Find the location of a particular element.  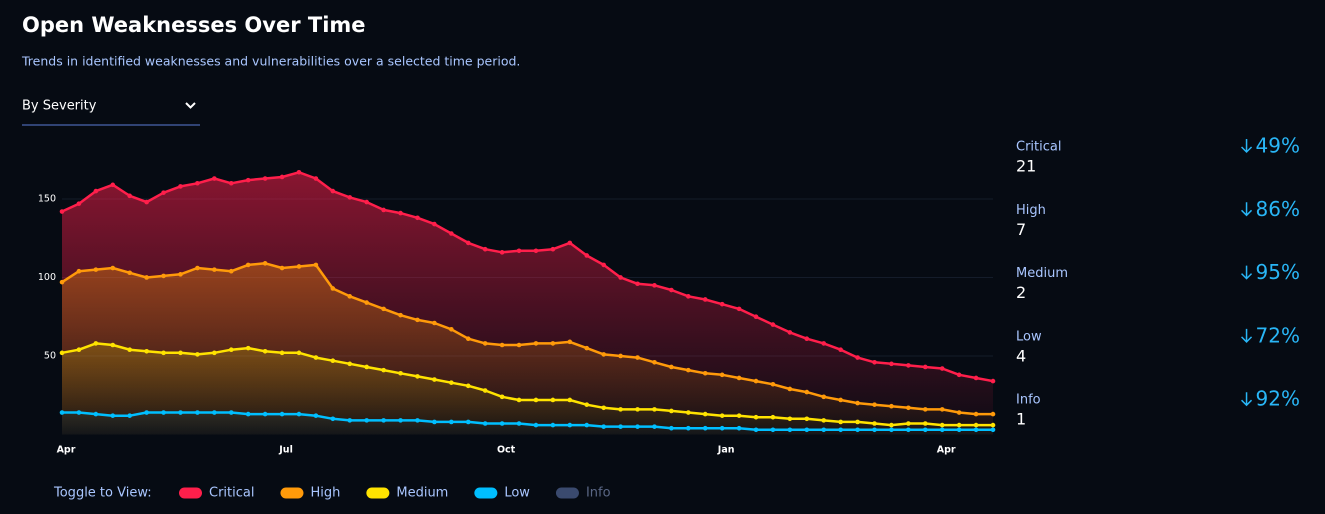

x-tick-label: Jan is located at coordinates (726, 450).